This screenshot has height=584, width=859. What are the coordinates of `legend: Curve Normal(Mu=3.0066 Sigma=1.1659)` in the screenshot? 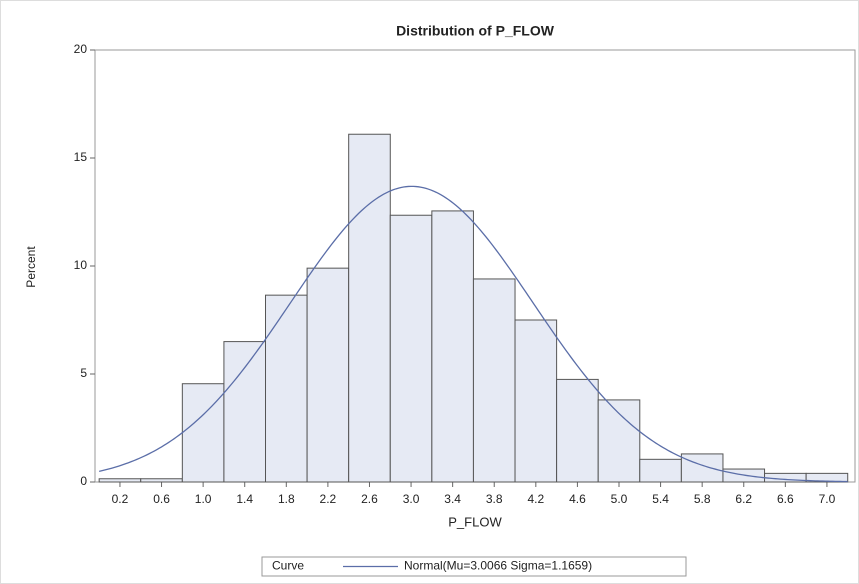 It's located at (474, 566).